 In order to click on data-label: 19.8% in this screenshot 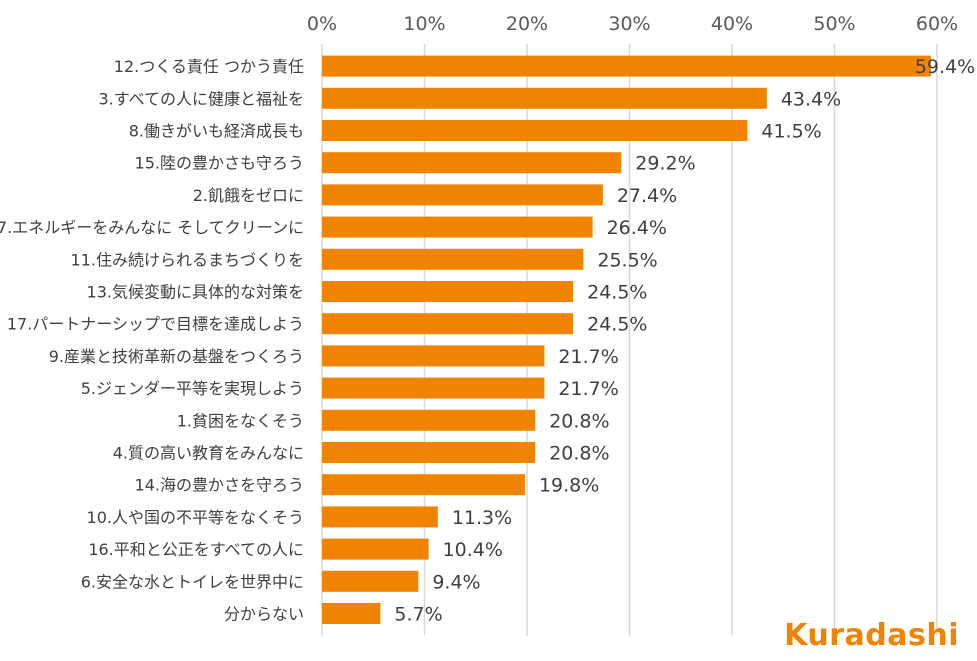, I will do `click(569, 486)`.